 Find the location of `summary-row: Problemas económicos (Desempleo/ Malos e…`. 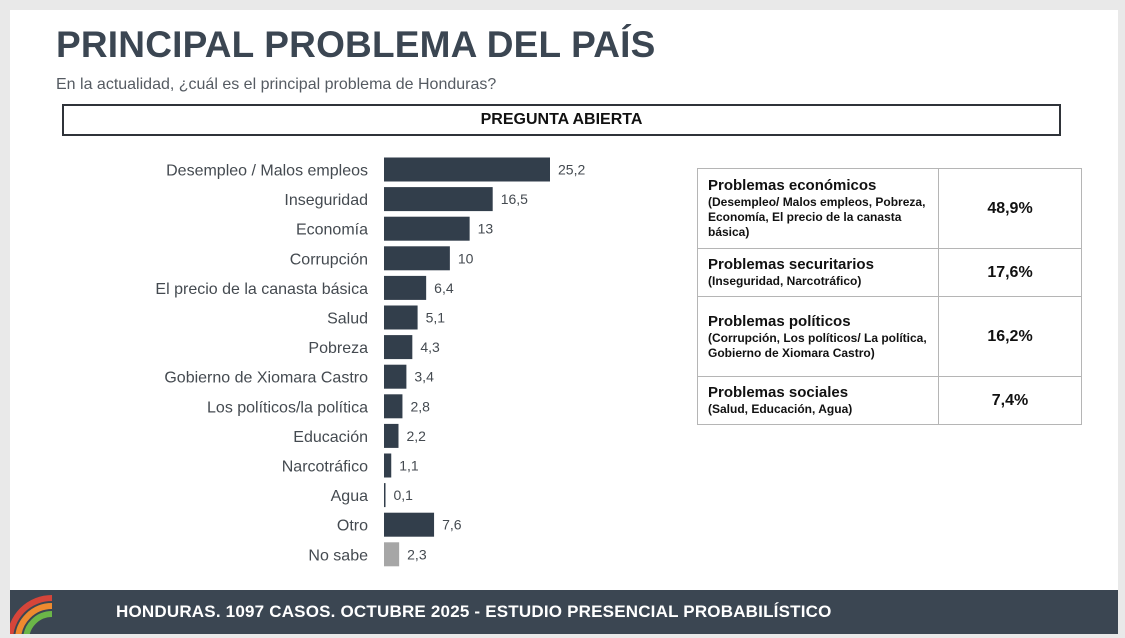

summary-row: Problemas económicos (Desempleo/ Malos e… is located at coordinates (889, 208).